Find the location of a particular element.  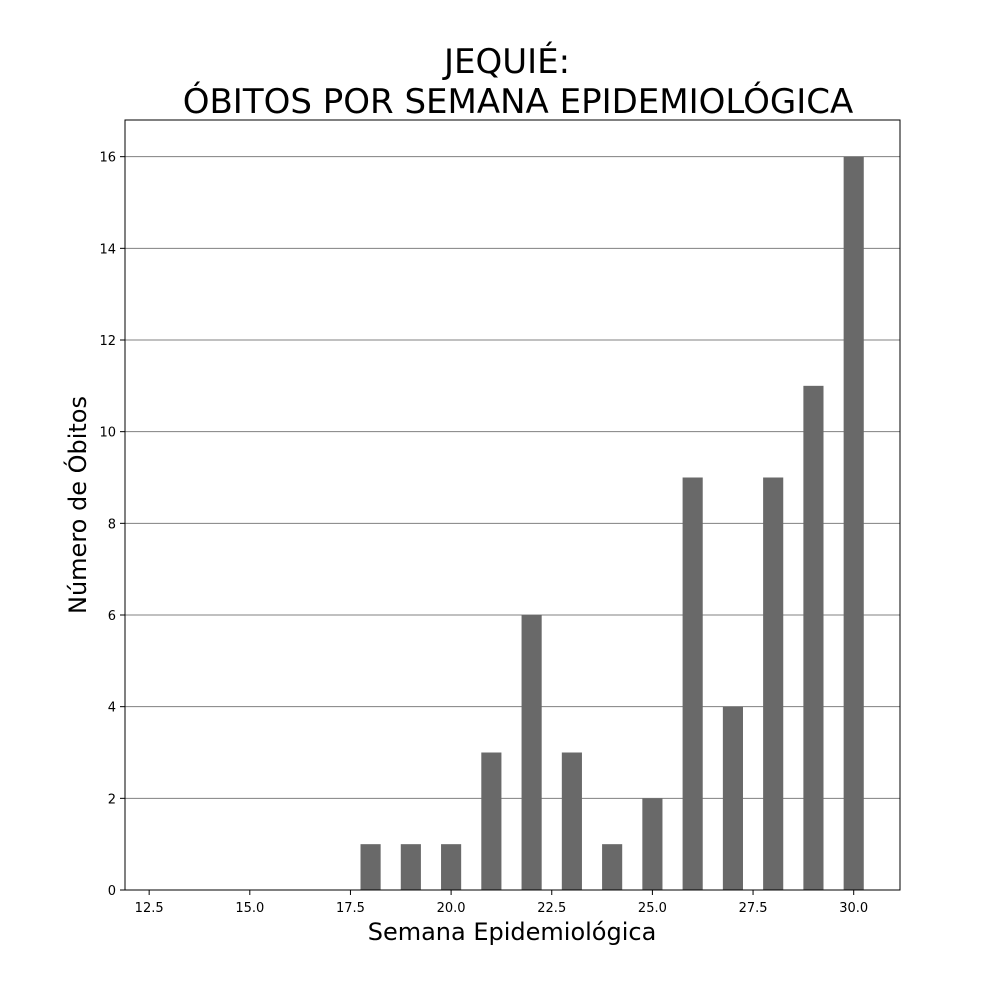

y-tick-label: 0 is located at coordinates (112, 891).